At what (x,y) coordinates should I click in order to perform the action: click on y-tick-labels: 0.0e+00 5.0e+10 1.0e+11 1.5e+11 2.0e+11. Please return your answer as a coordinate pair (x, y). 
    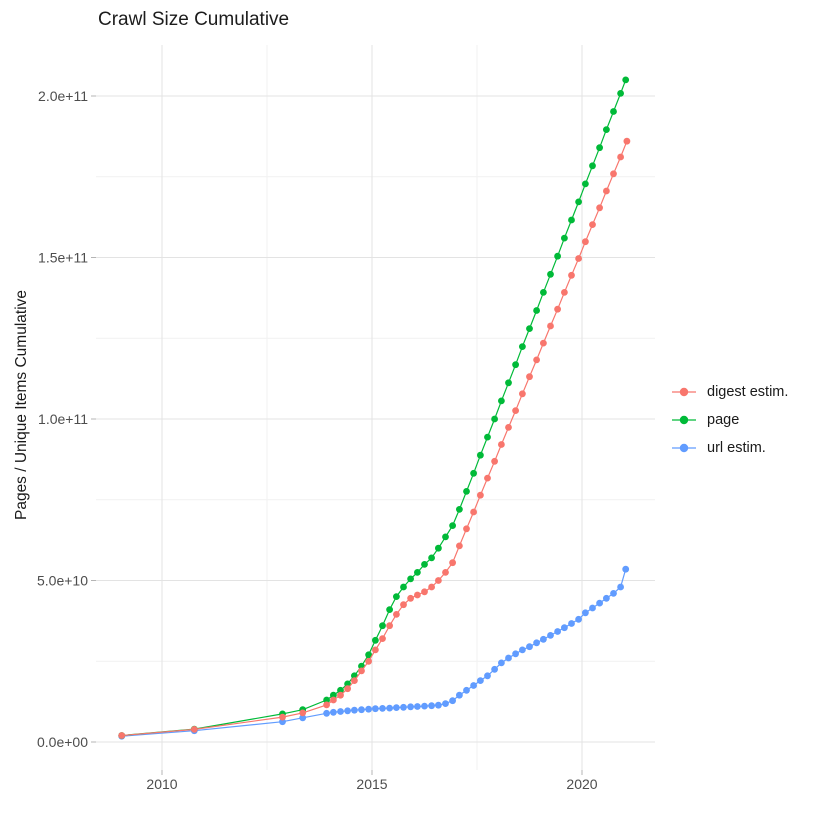
    Looking at the image, I should click on (62, 419).